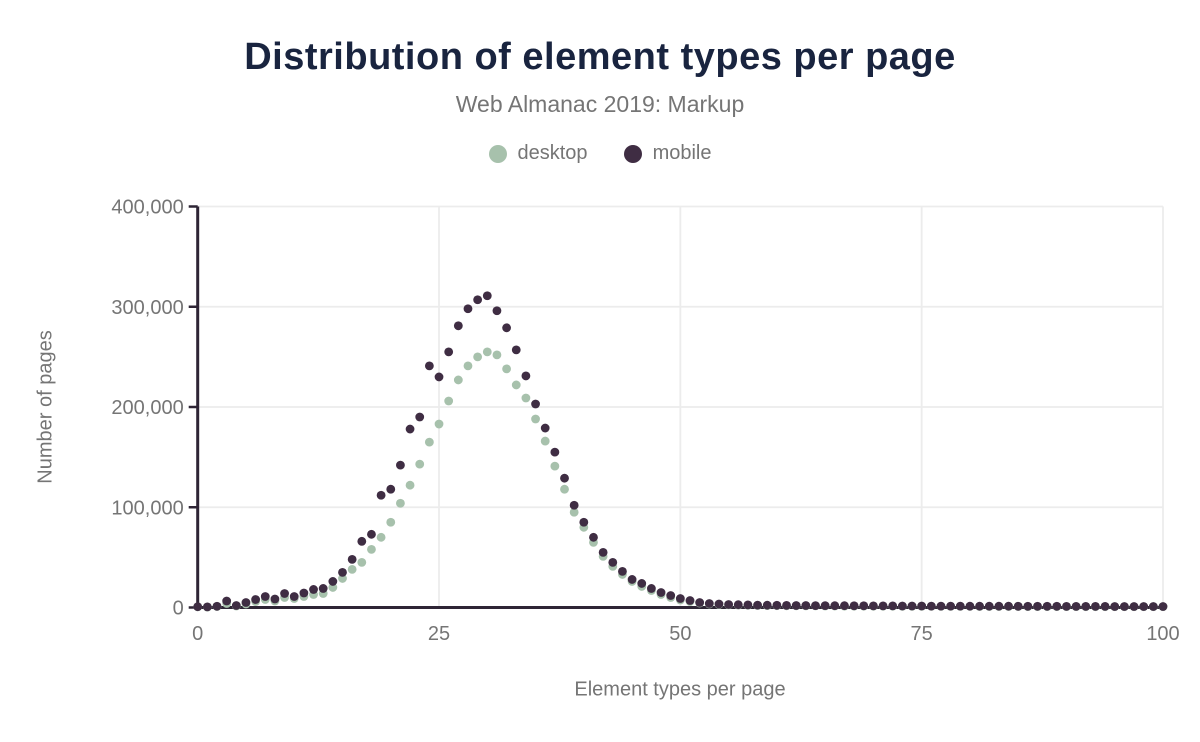 This screenshot has width=1200, height=742. What do you see at coordinates (147, 308) in the screenshot?
I see `y-tick-label: 300,000` at bounding box center [147, 308].